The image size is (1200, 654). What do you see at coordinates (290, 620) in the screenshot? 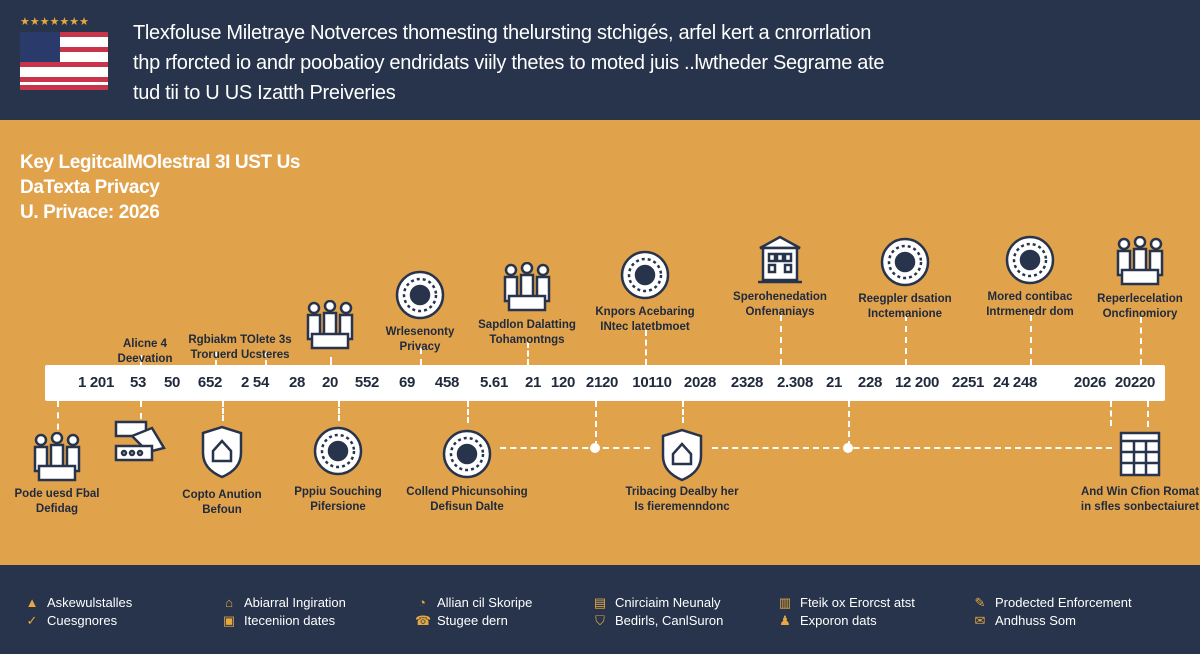
I see `legend-label: Iteceniion dates` at bounding box center [290, 620].